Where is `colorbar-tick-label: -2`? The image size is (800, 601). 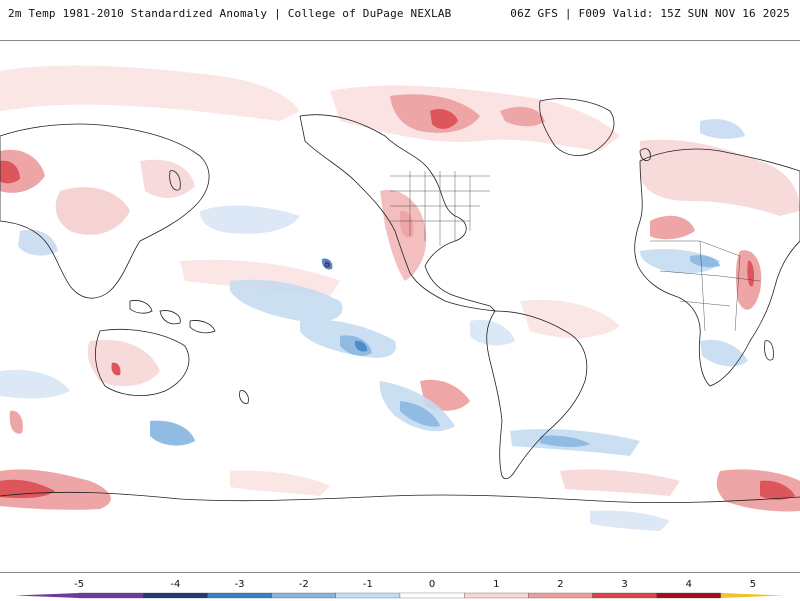 colorbar-tick-label: -2 is located at coordinates (304, 584).